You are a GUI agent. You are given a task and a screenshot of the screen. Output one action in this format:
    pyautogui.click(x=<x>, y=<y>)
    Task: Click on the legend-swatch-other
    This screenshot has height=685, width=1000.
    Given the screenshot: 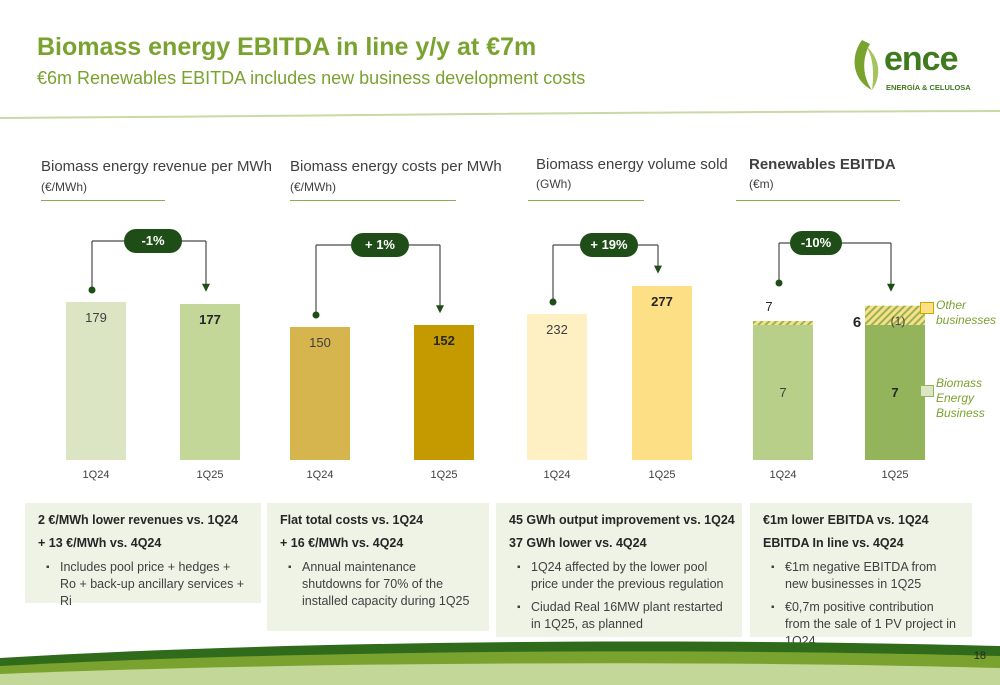 What is the action you would take?
    pyautogui.click(x=927, y=308)
    